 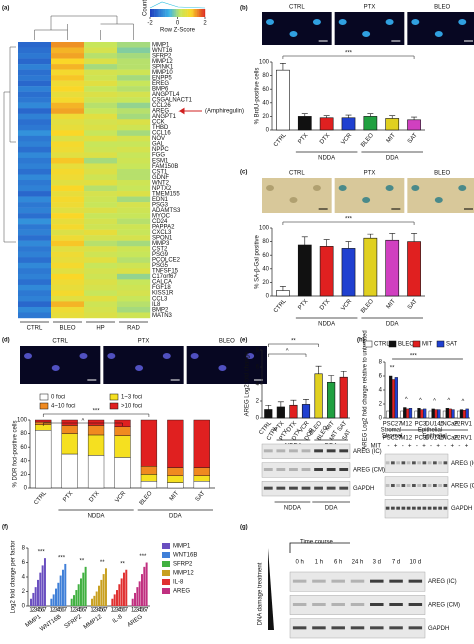 I want to click on blot-lane-label: DTX, so click(x=296, y=434).